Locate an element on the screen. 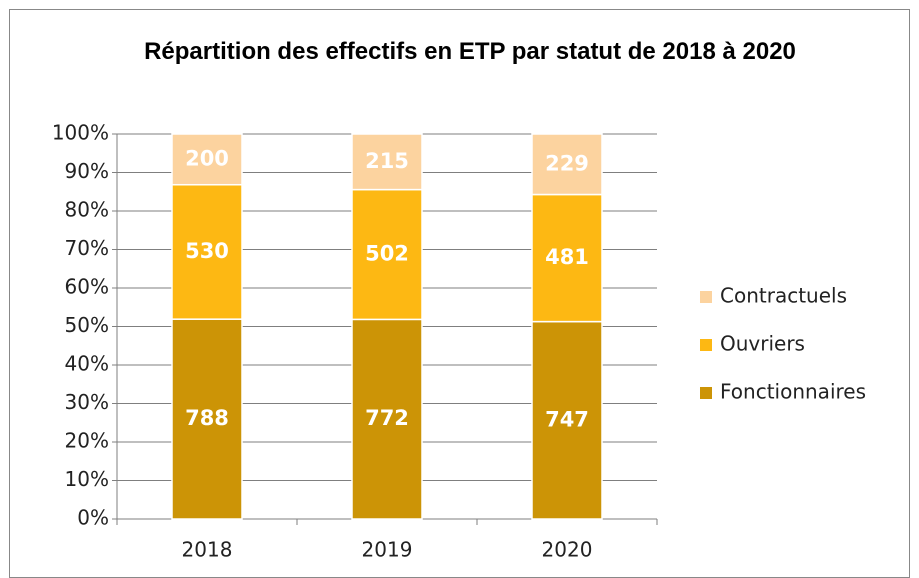  data-label: 215 is located at coordinates (387, 161).